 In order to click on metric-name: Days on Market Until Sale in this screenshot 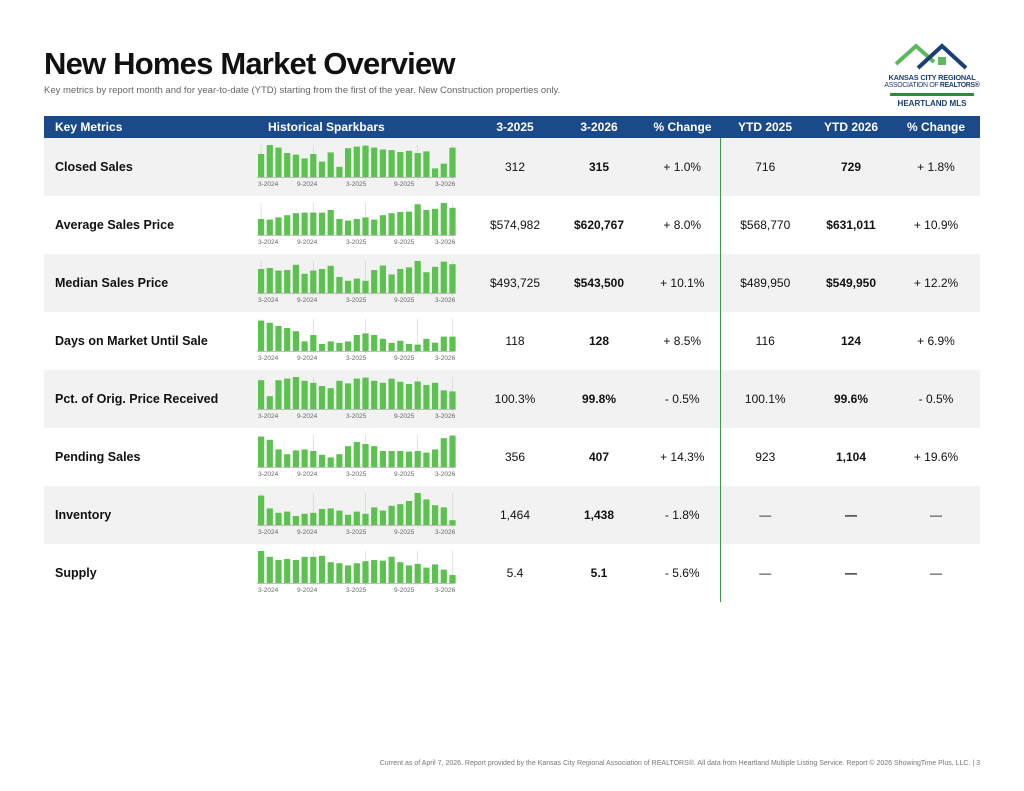, I will do `click(150, 341)`.